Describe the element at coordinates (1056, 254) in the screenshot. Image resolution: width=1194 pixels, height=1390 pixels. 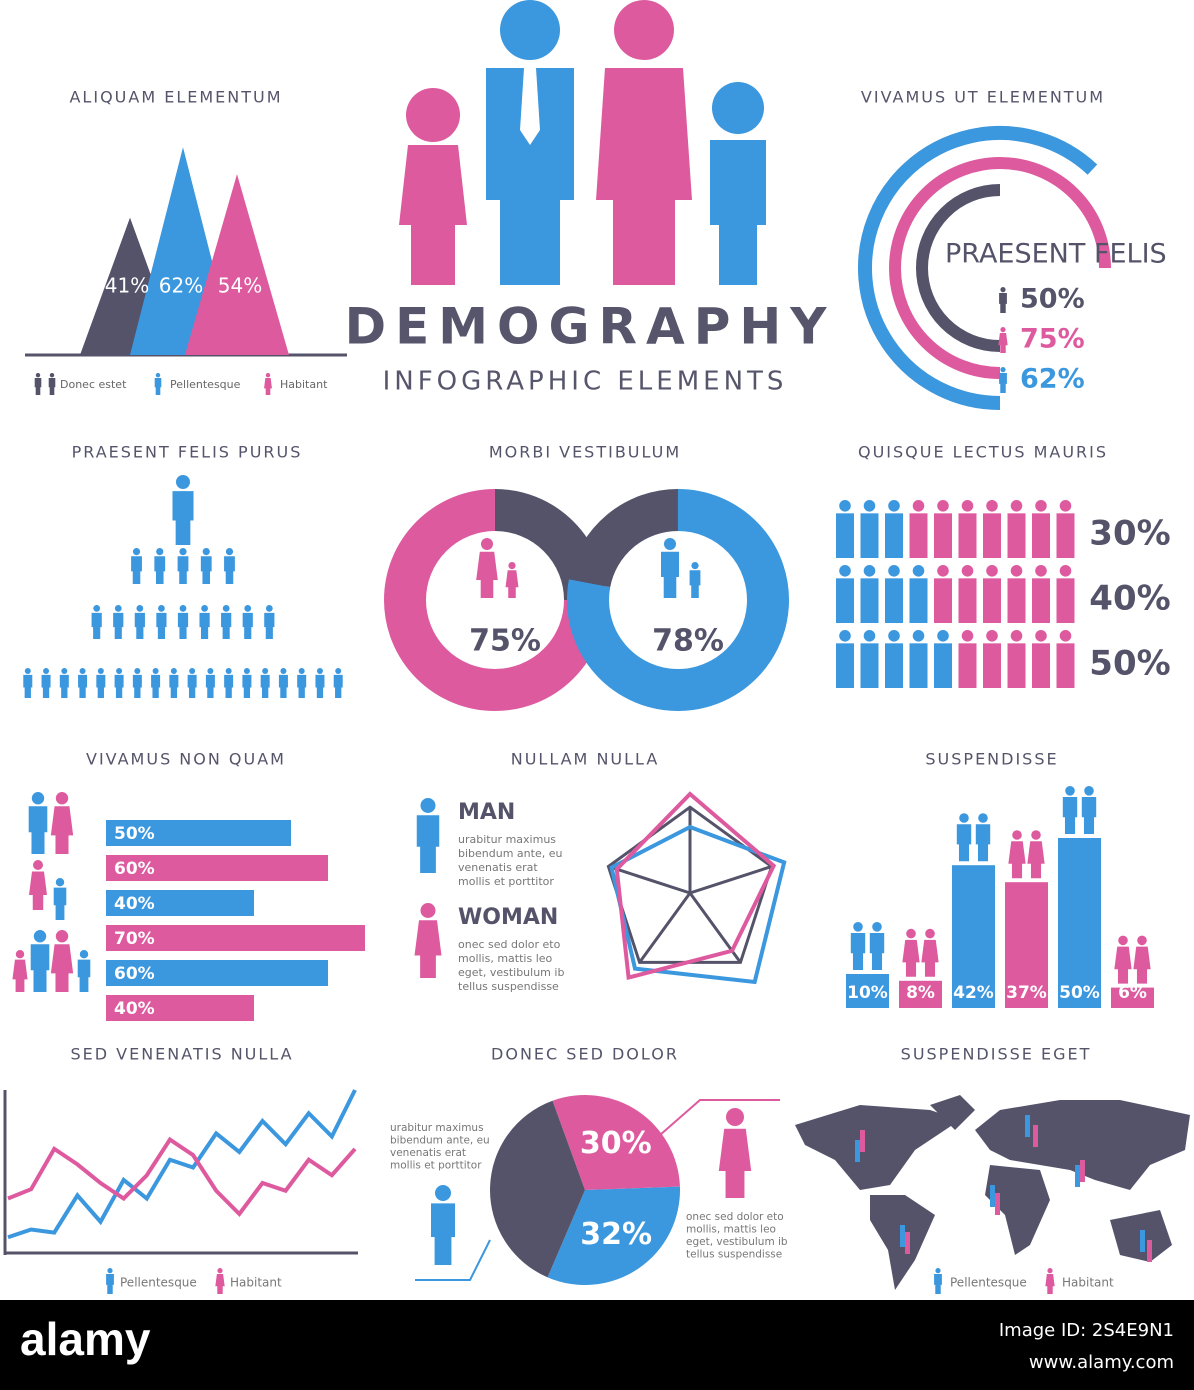
I see `radial-label: PRAESENT FELIS` at that location.